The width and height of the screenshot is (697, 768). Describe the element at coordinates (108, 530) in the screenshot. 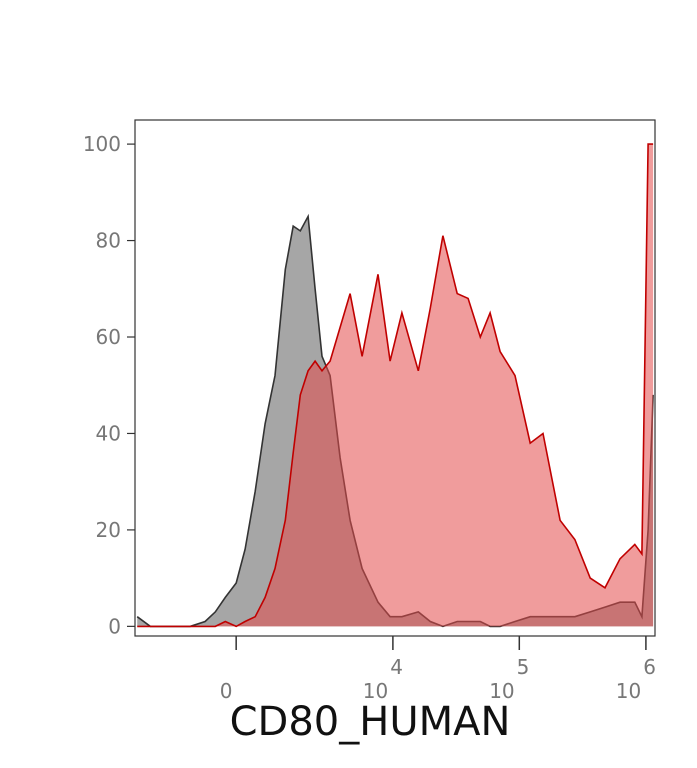

I see `y-tick-label: 20` at that location.